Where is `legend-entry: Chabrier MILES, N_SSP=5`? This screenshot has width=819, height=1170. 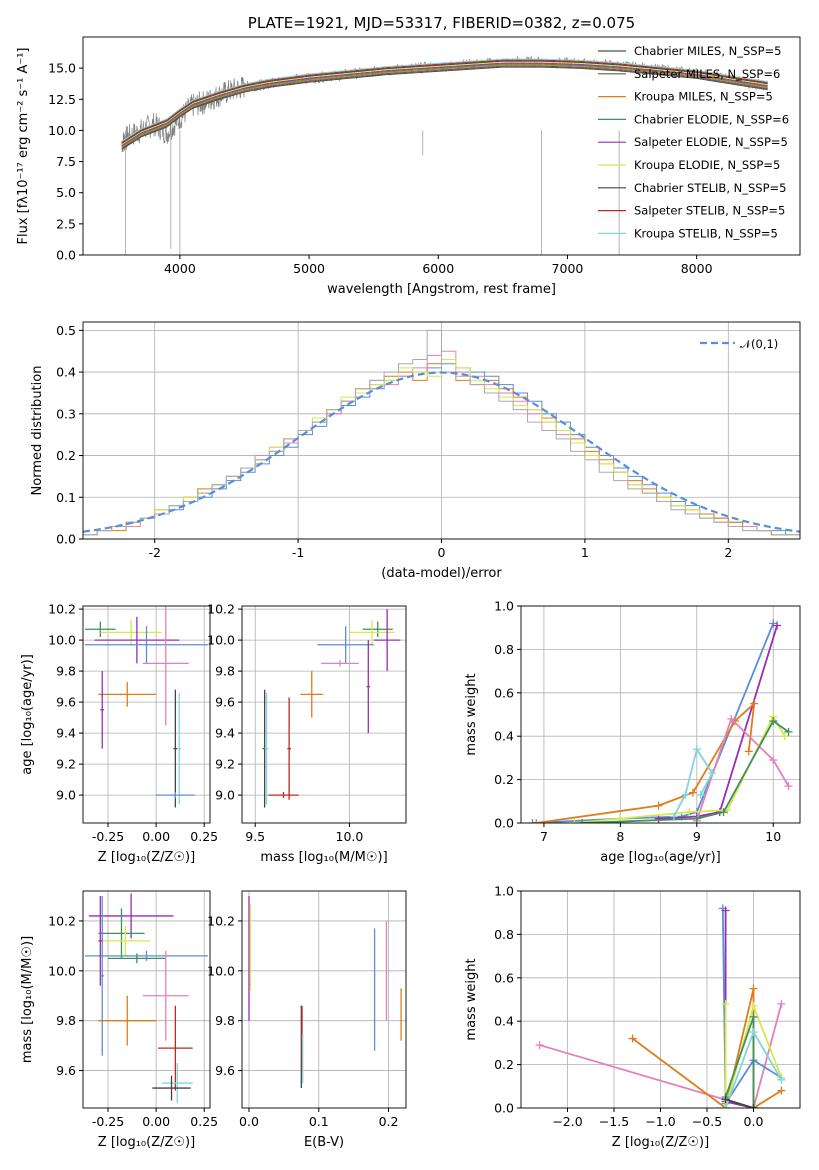
legend-entry: Chabrier MILES, N_SSP=5 is located at coordinates (707, 51).